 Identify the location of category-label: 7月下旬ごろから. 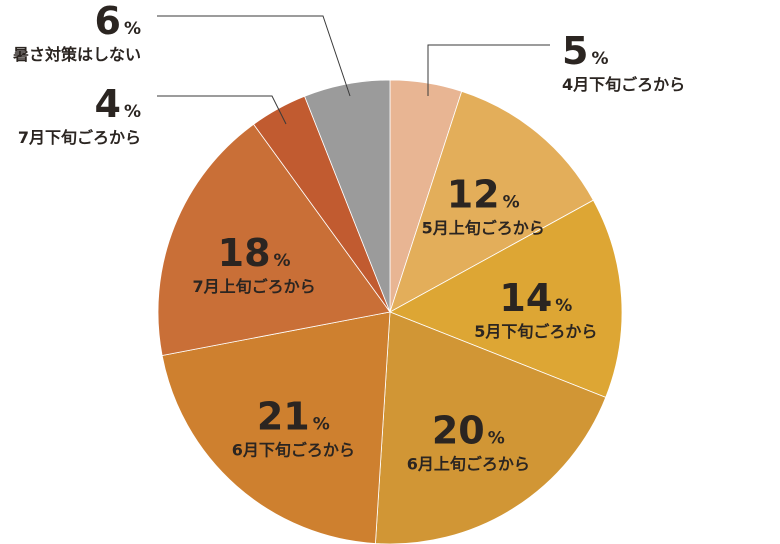
(79, 137).